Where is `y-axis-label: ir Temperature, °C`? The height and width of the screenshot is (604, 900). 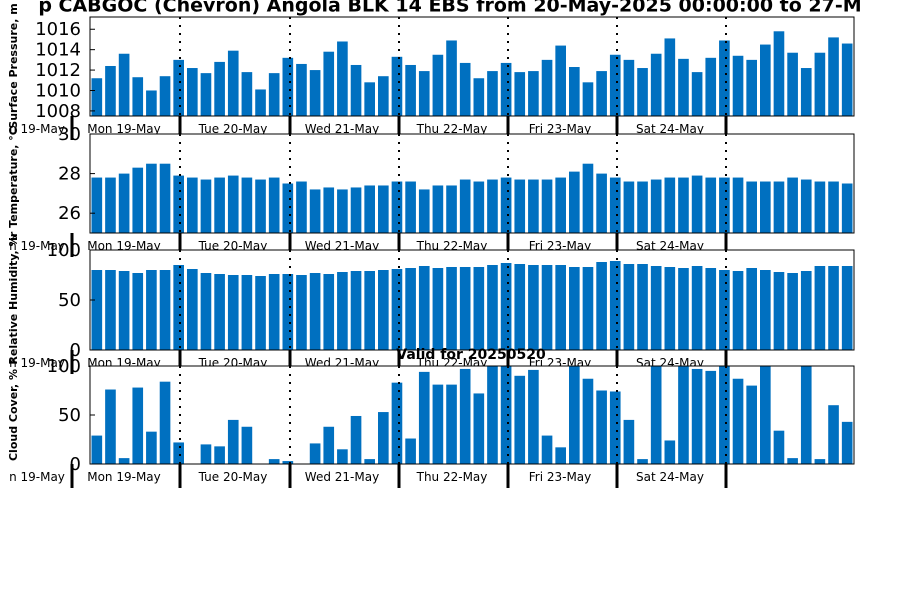 y-axis-label: ir Temperature, °C is located at coordinates (13, 184).